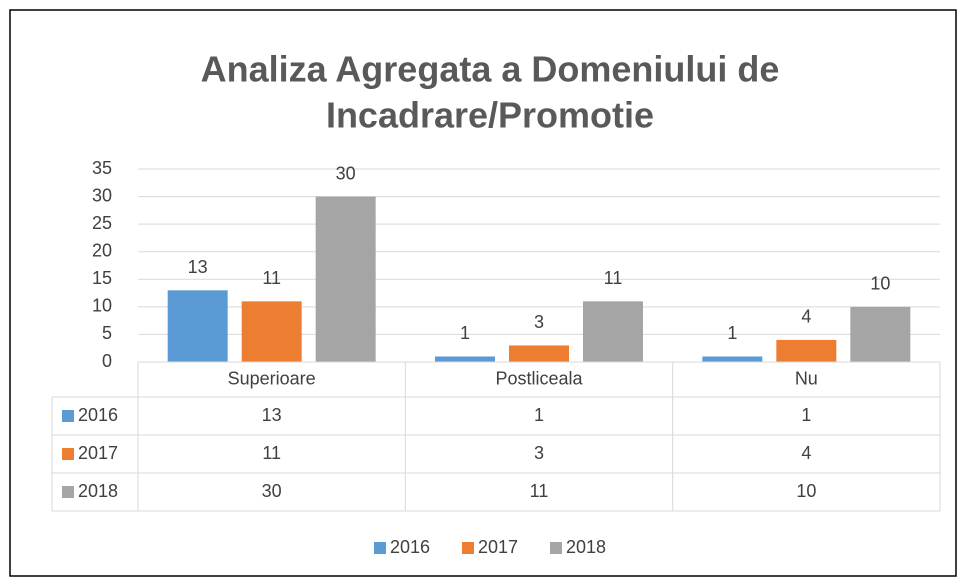 The image size is (960, 580). I want to click on chart-title: Incadrare/Promotie, so click(490, 115).